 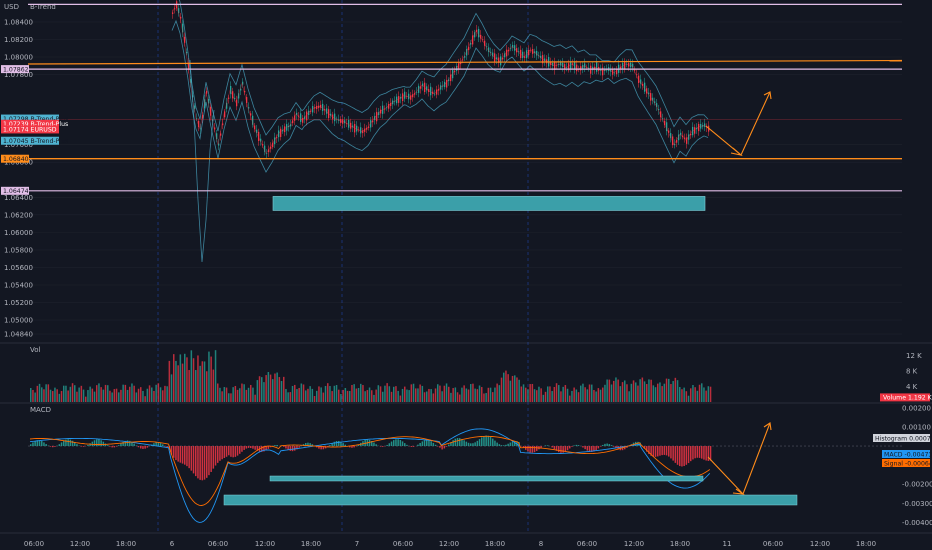 I want to click on volume-badge-text: Volume 1.192 K, so click(x=907, y=398).